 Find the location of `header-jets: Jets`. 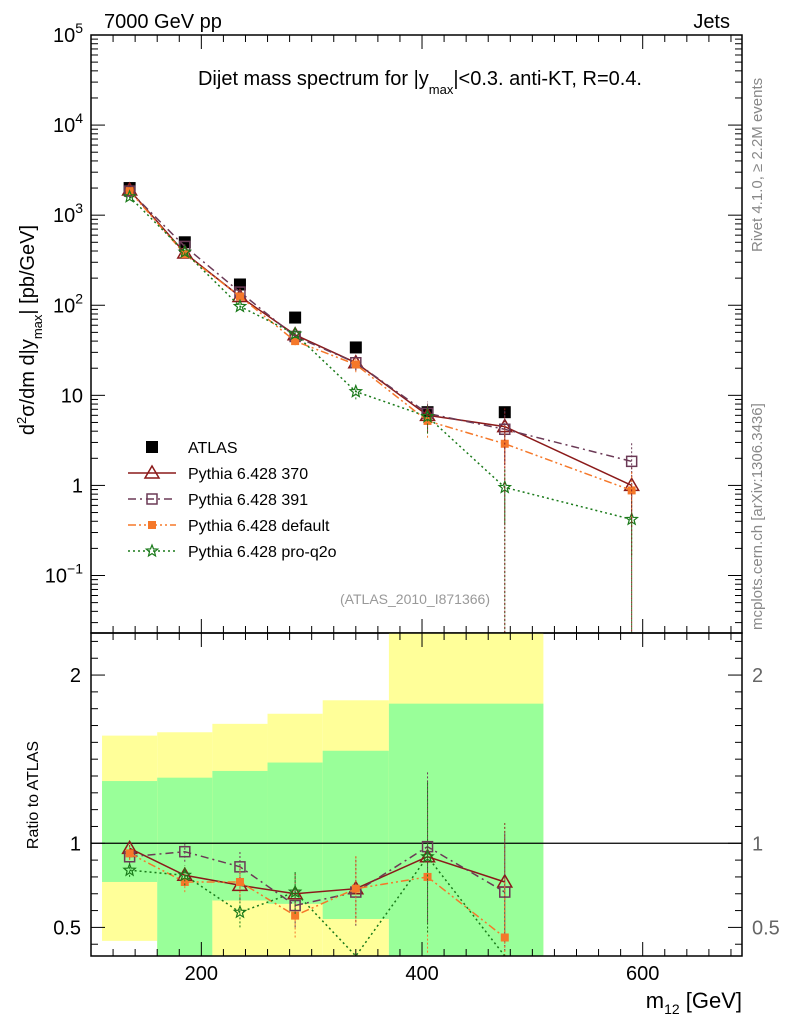

header-jets: Jets is located at coordinates (711, 22).